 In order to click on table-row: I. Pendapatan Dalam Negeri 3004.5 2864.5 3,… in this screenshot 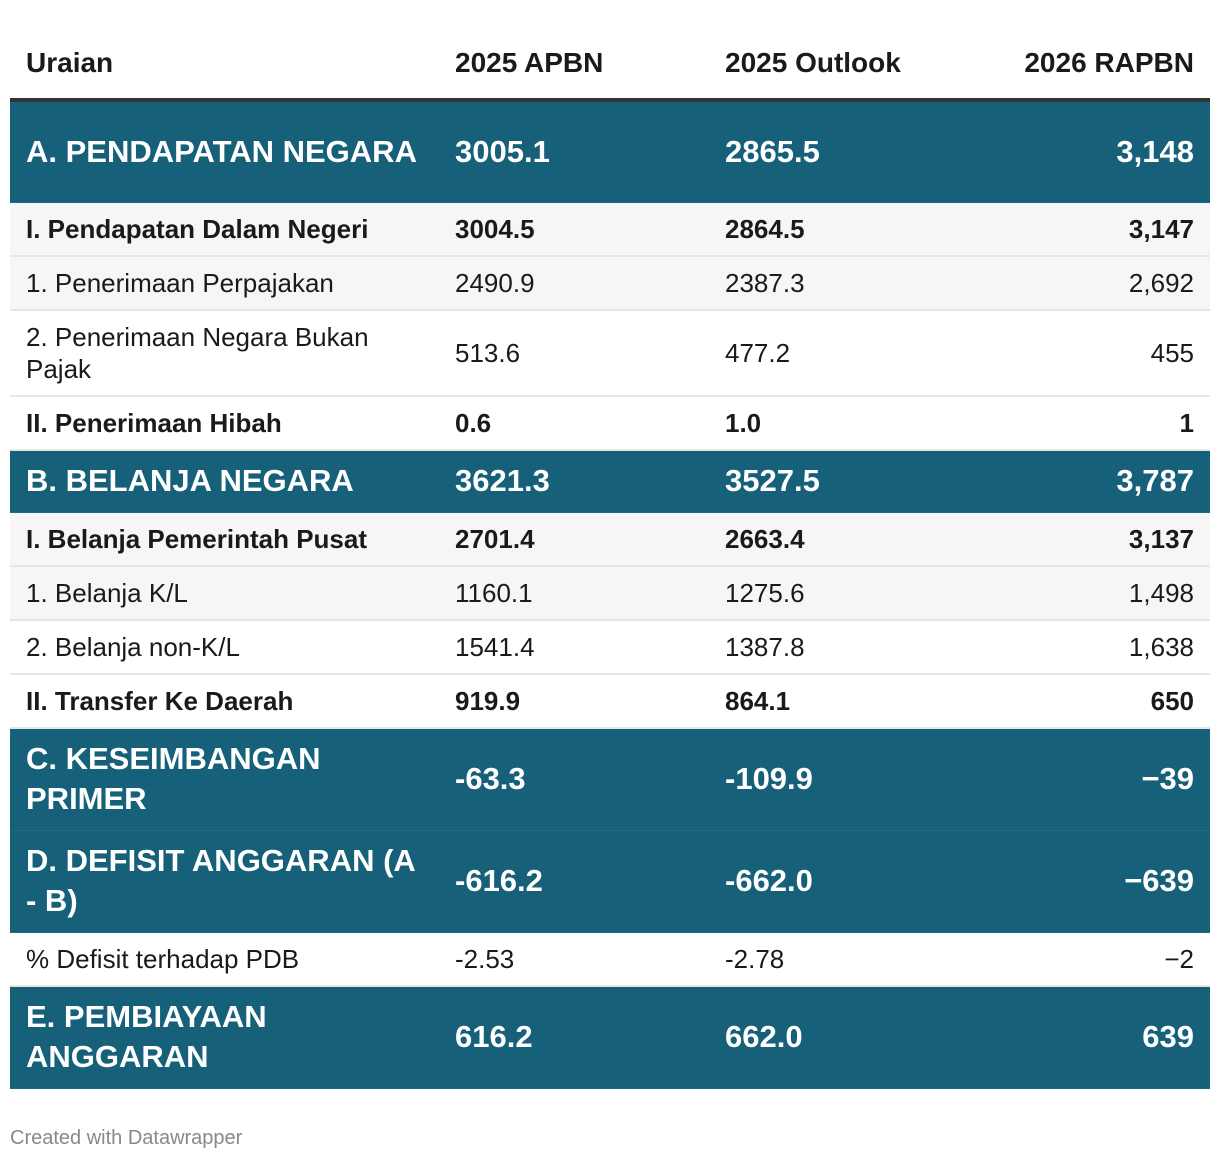, I will do `click(610, 229)`.